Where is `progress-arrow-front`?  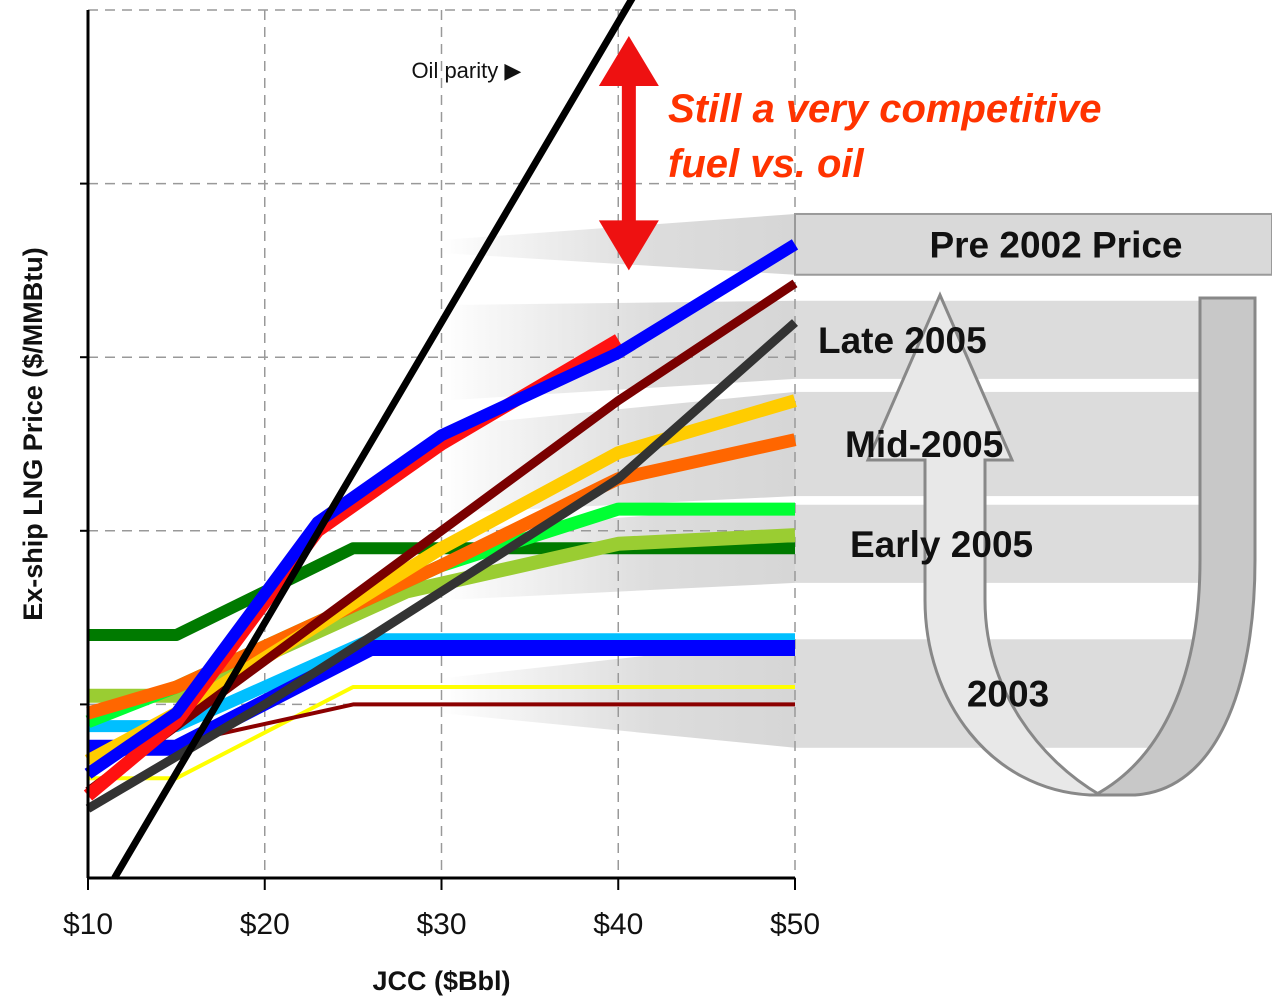
progress-arrow-front is located at coordinates (985, 544).